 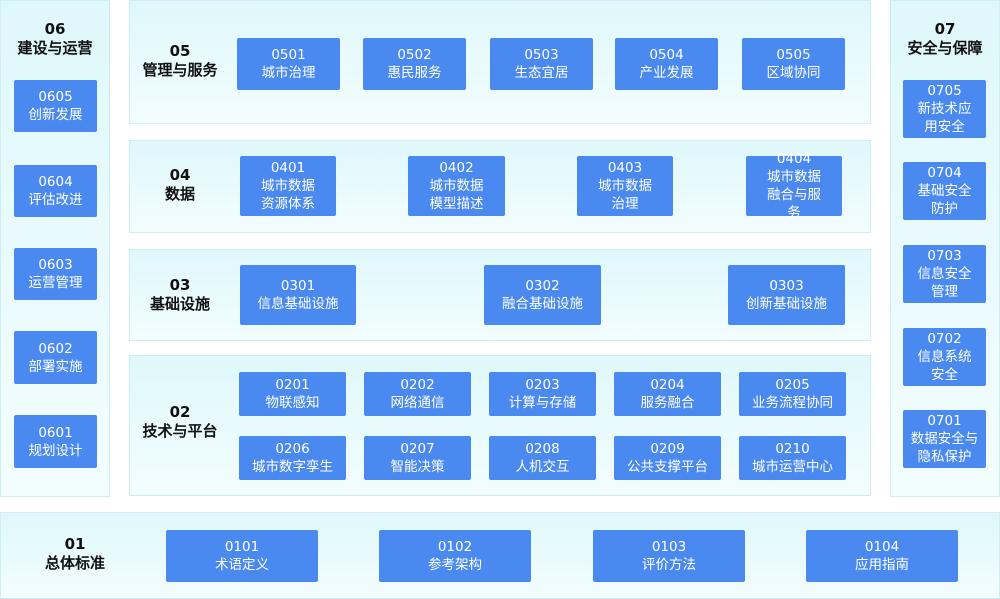 What do you see at coordinates (792, 403) in the screenshot?
I see `standard-name: 业务流程协同` at bounding box center [792, 403].